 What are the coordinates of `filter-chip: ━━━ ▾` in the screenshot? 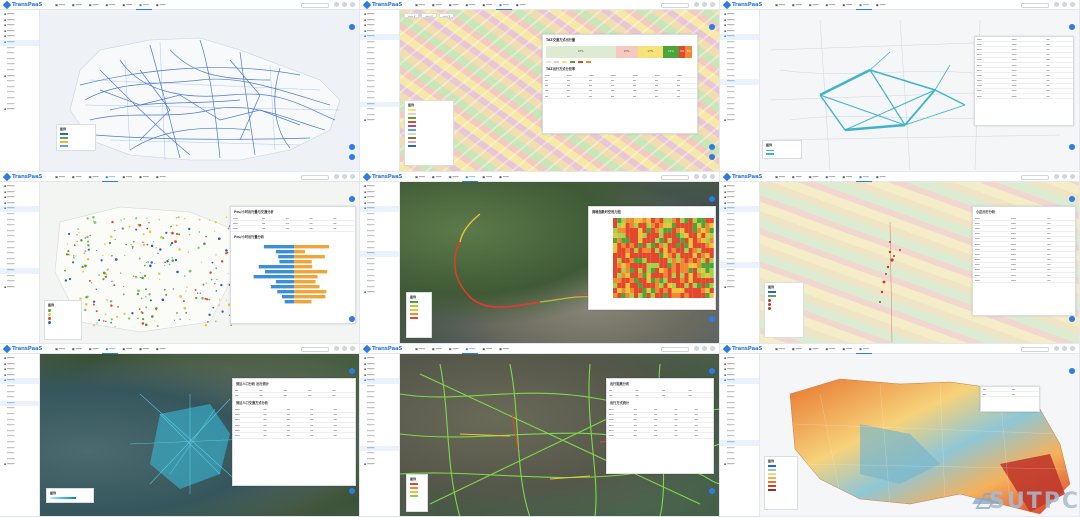 It's located at (412, 15).